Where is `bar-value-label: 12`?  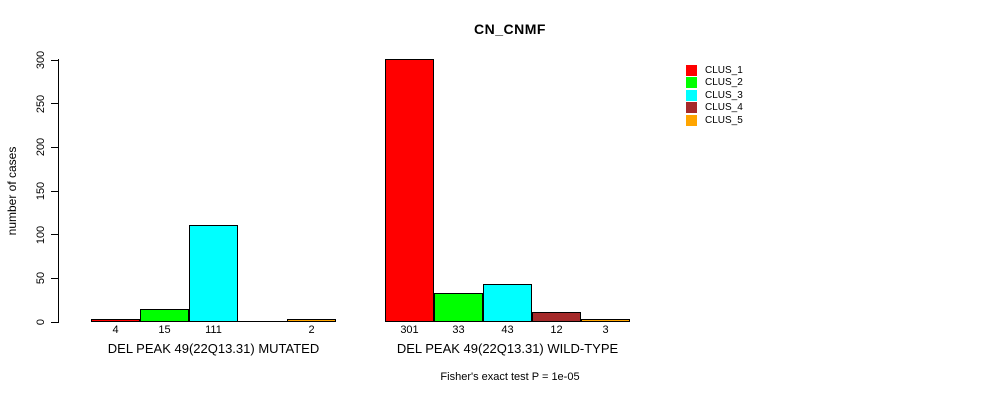
bar-value-label: 12 is located at coordinates (556, 330).